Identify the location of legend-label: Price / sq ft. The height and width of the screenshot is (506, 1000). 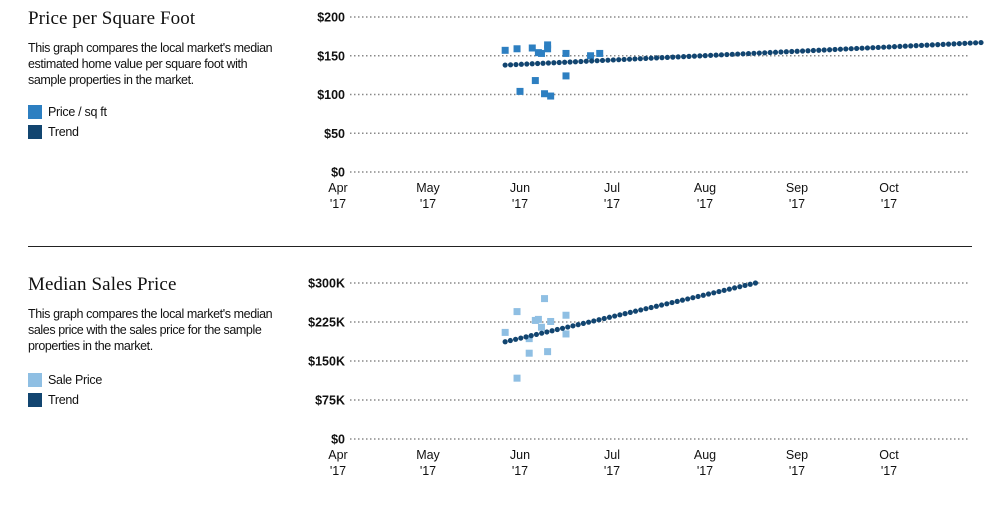
(77, 112).